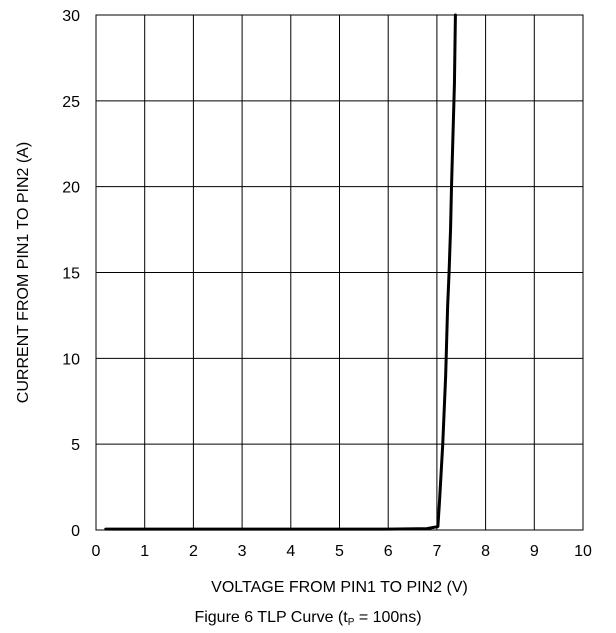 The width and height of the screenshot is (616, 633). Describe the element at coordinates (71, 102) in the screenshot. I see `y-tick-label: 25` at that location.